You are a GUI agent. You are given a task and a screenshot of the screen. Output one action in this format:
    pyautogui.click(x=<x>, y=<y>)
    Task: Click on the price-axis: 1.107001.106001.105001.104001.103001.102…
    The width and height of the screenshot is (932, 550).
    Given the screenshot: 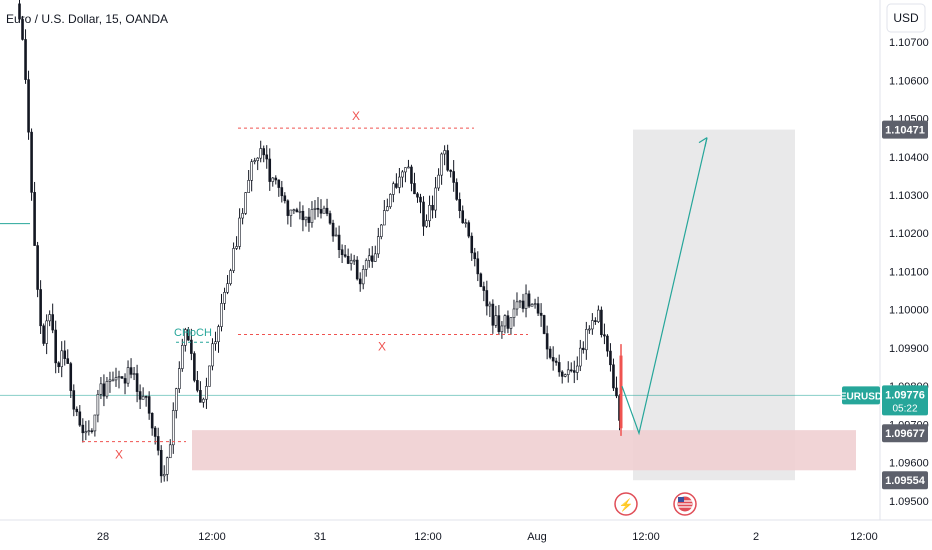 What is the action you would take?
    pyautogui.click(x=909, y=272)
    